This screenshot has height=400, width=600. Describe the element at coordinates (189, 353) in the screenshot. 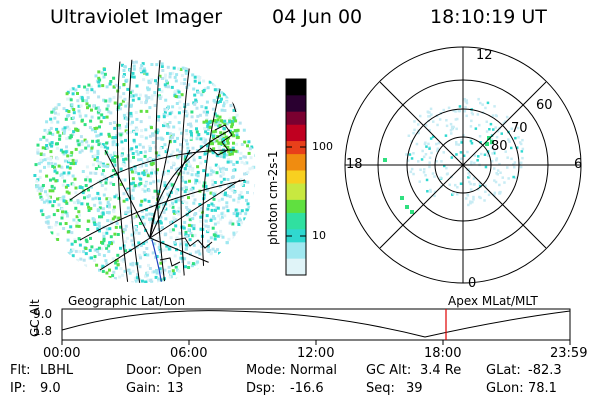

I see `time-tick-0600: 06:00` at that location.